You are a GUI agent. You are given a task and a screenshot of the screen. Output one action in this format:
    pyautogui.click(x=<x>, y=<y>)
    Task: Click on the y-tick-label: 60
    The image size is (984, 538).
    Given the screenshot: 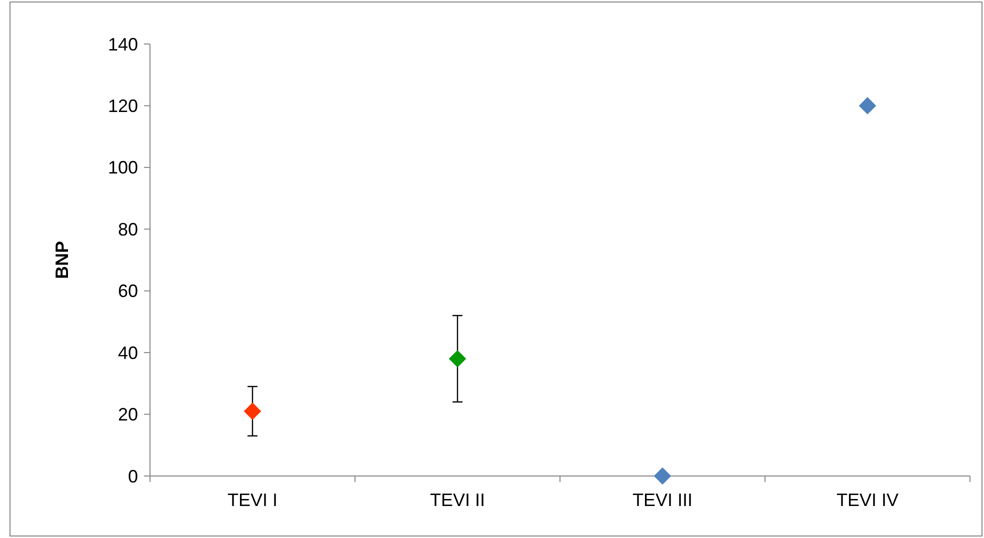 What is the action you would take?
    pyautogui.click(x=128, y=291)
    